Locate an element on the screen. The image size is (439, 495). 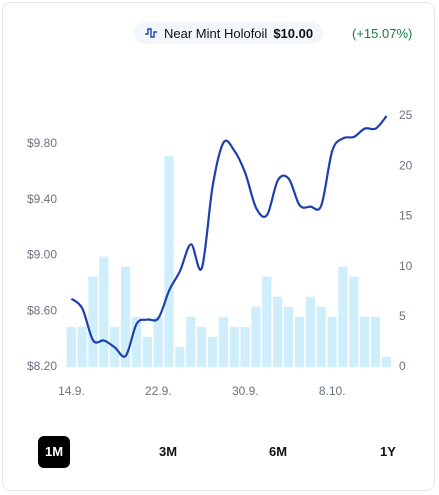
y-tick-label: $8.20 is located at coordinates (42, 366).